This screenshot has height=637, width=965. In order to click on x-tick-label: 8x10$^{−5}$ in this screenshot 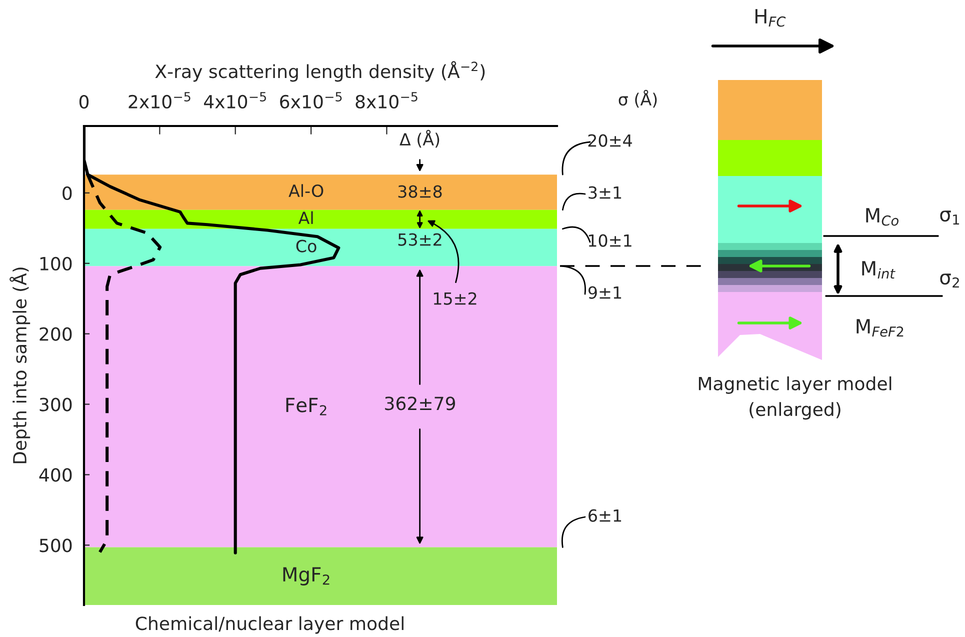, I will do `click(387, 100)`.